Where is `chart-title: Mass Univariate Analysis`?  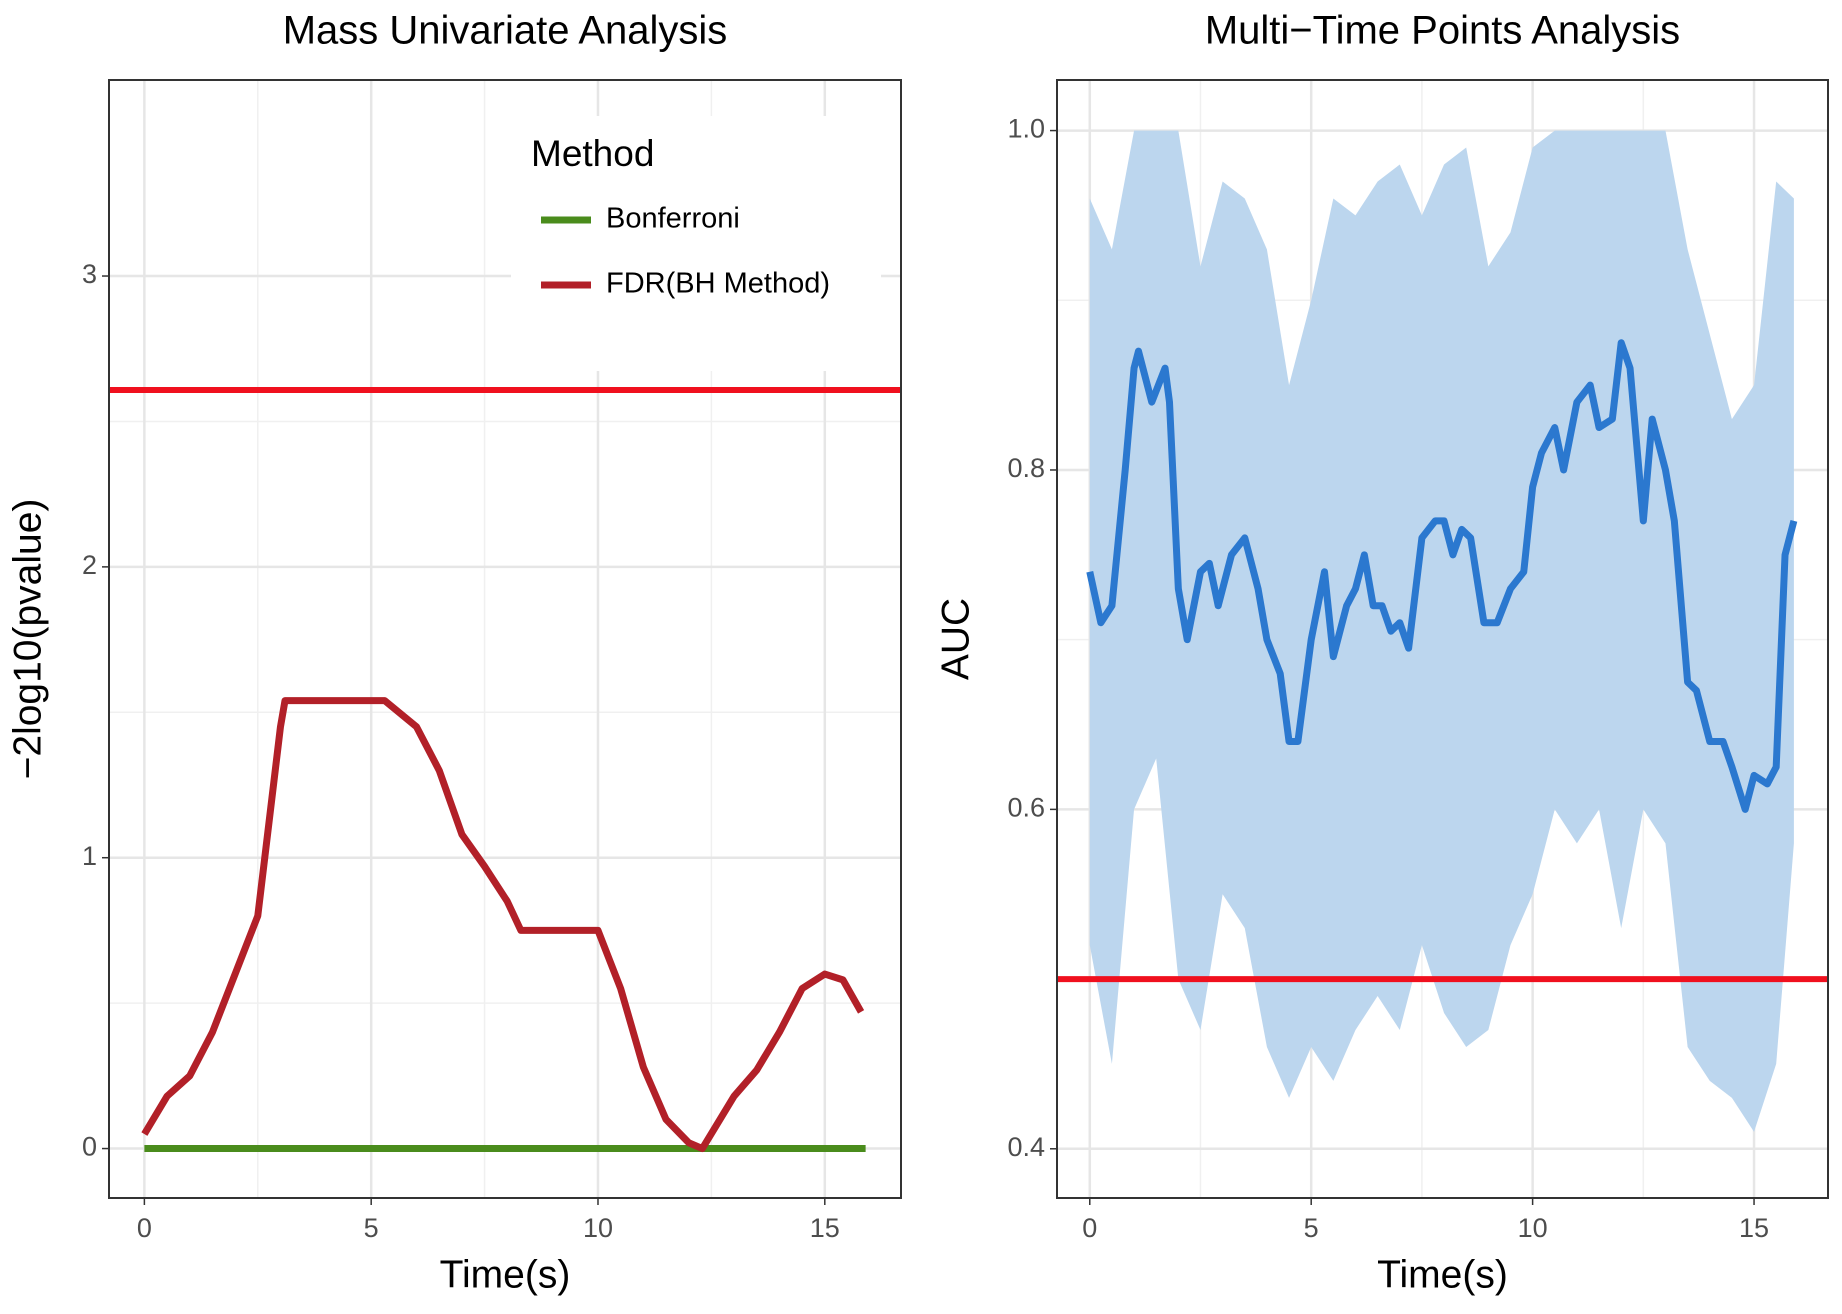 chart-title: Mass Univariate Analysis is located at coordinates (505, 31).